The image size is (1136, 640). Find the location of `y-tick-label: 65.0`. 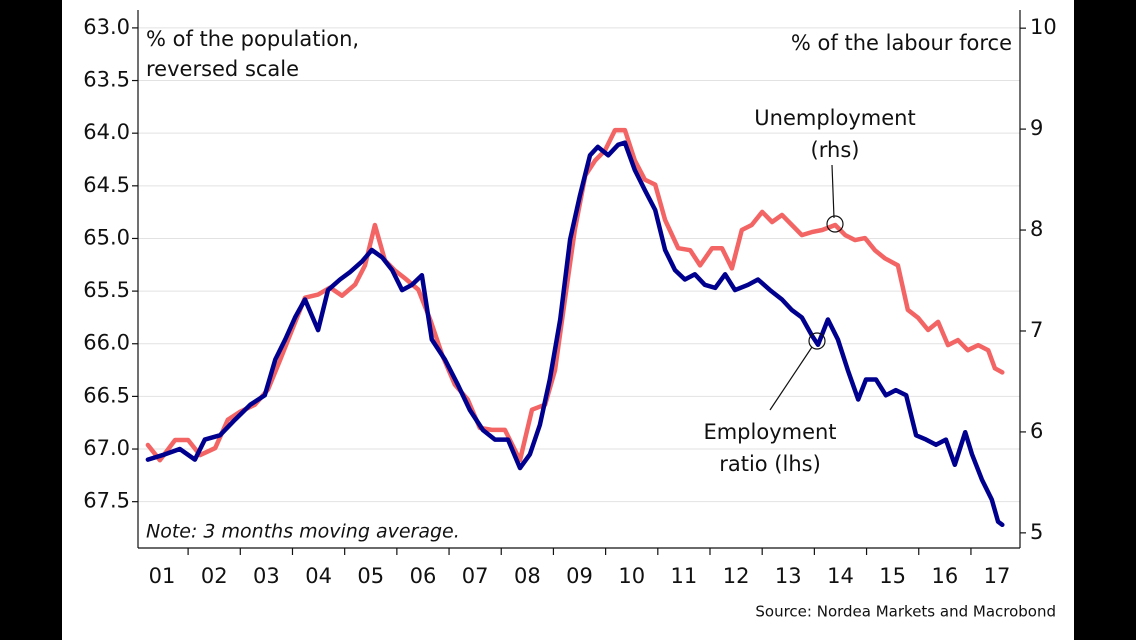

y-tick-label: 65.0 is located at coordinates (106, 237).